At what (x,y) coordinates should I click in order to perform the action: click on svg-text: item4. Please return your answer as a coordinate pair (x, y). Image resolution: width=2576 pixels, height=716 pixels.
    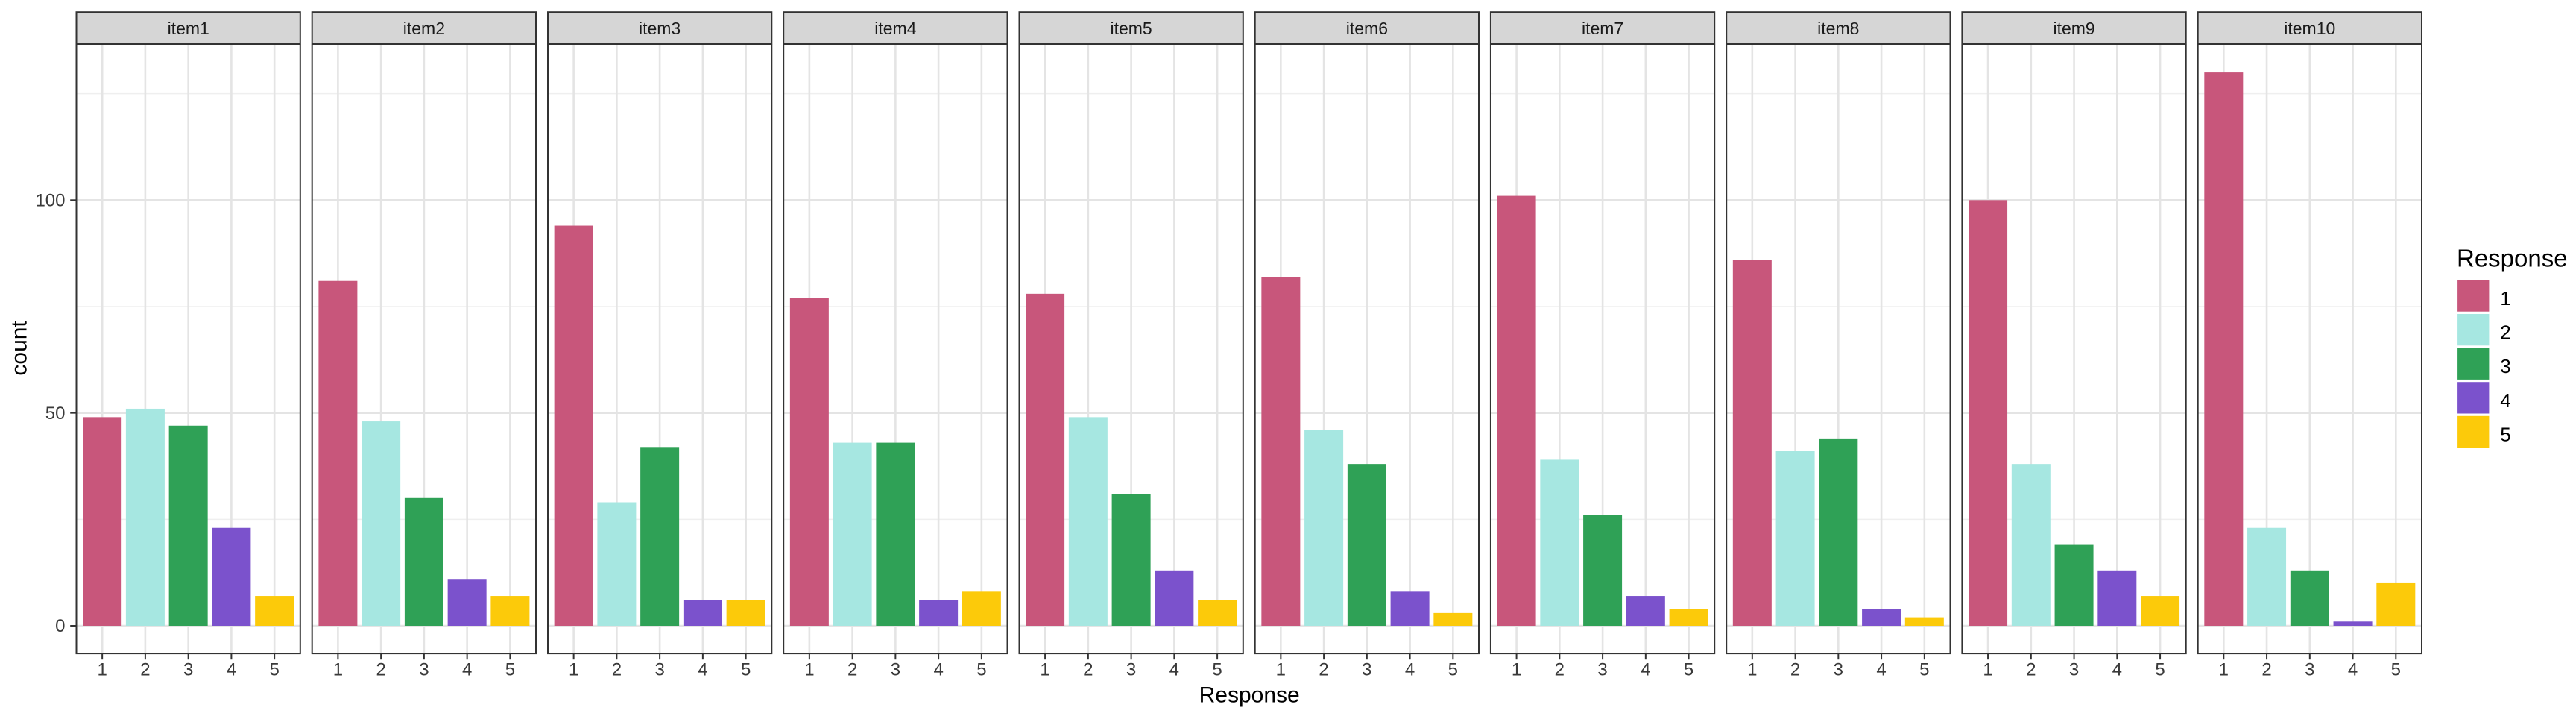
    Looking at the image, I should click on (895, 28).